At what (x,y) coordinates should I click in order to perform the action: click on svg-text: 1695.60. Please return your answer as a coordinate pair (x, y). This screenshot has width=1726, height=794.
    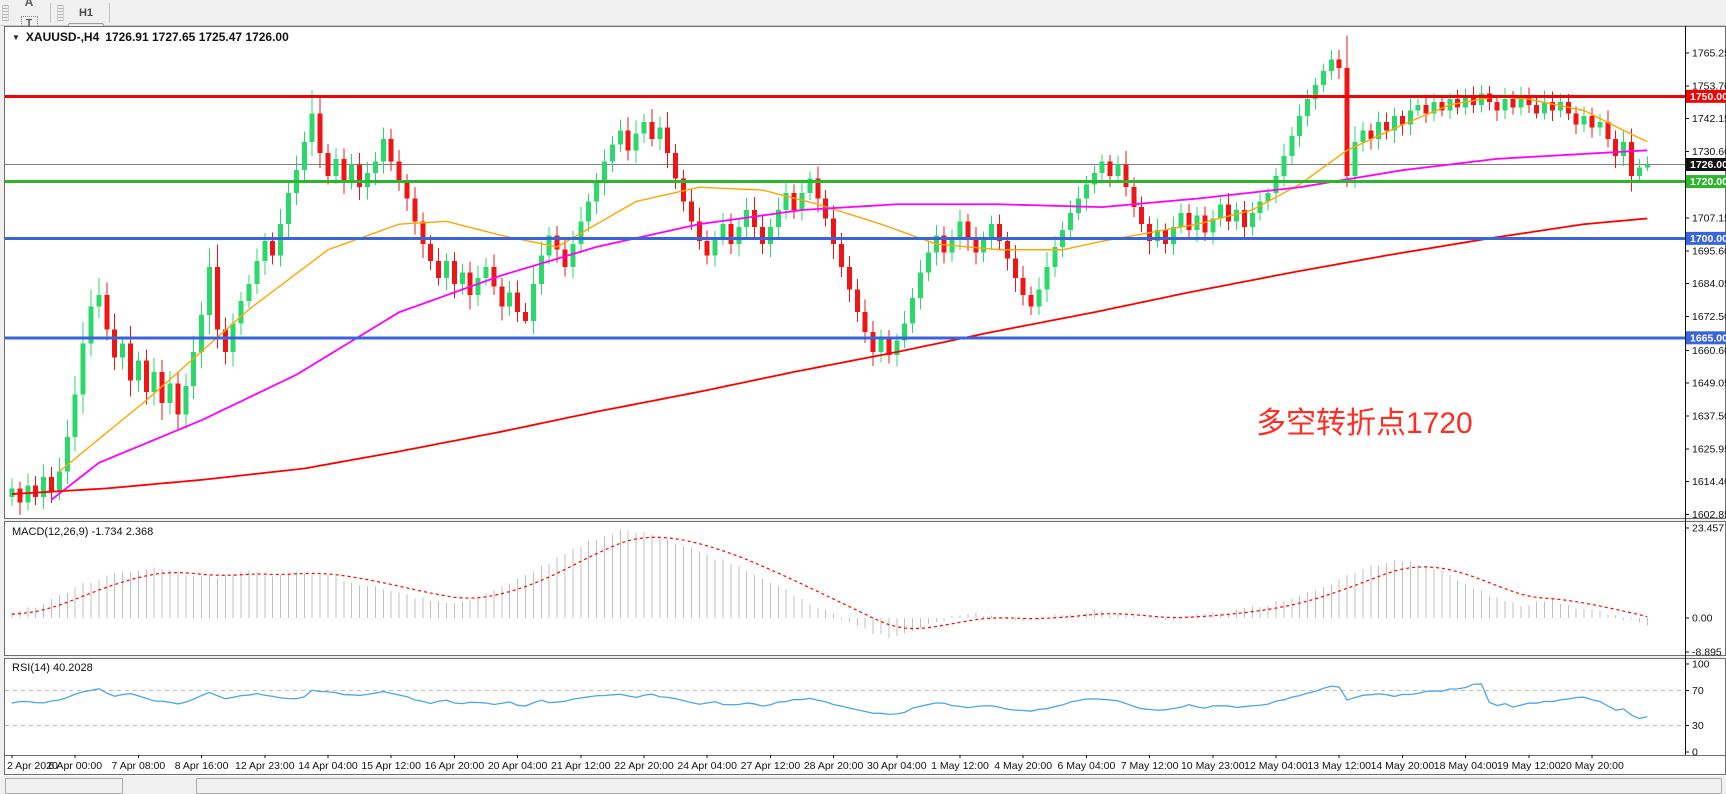
    Looking at the image, I should click on (1709, 251).